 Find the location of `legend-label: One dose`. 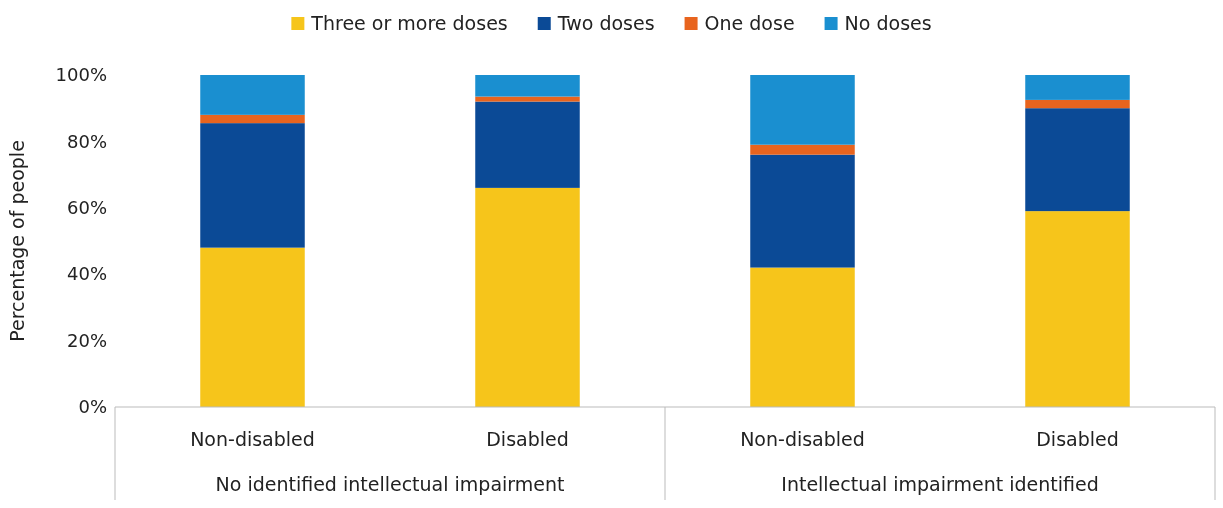

legend-label: One dose is located at coordinates (749, 23).